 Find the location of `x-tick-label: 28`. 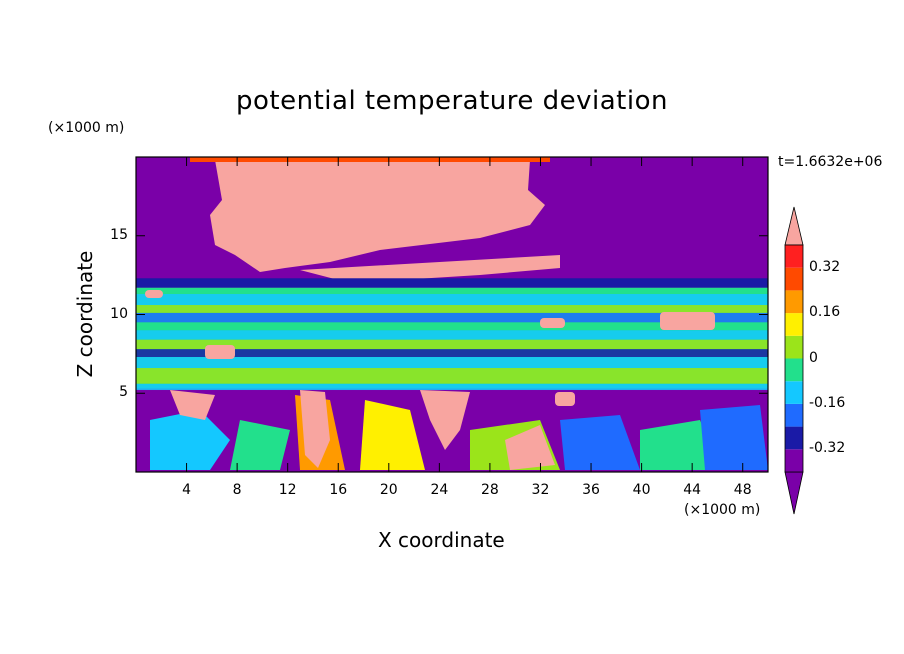

x-tick-label: 28 is located at coordinates (489, 490).